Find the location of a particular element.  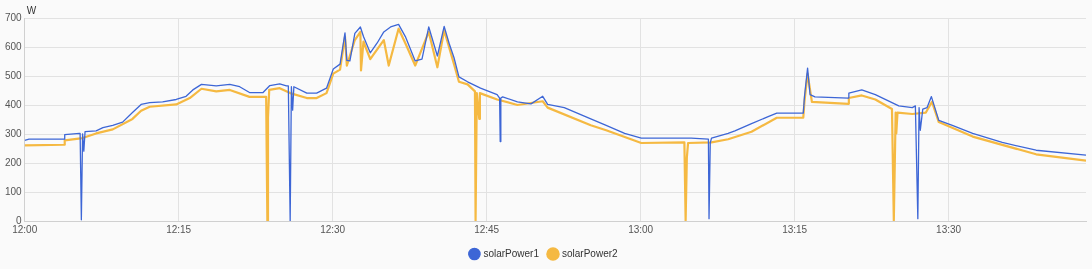

y-tick-label: 200 is located at coordinates (14, 162).